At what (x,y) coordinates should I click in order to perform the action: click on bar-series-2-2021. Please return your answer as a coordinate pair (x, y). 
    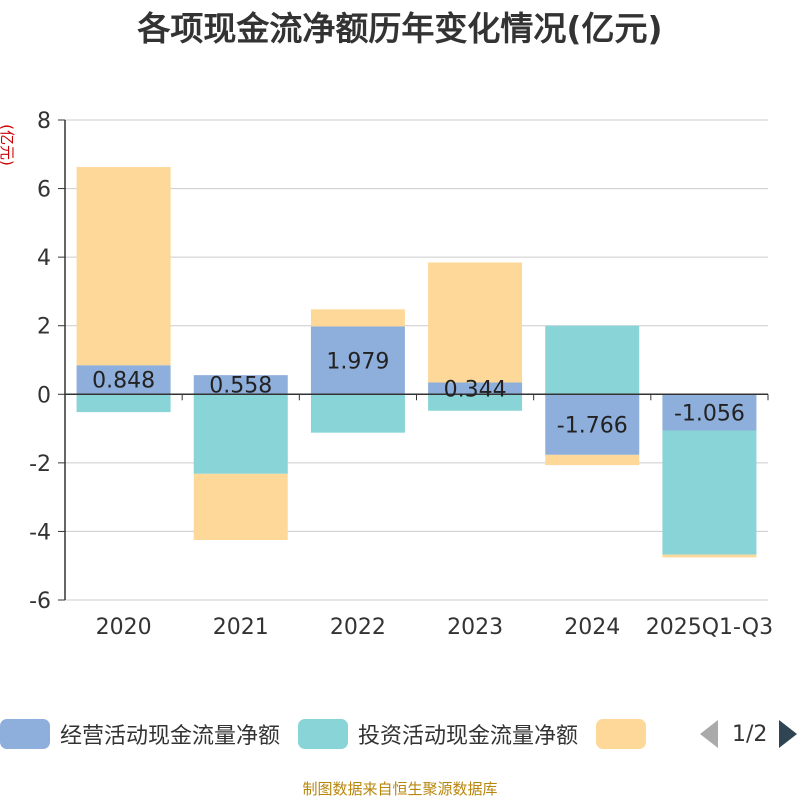
    Looking at the image, I should click on (240, 506).